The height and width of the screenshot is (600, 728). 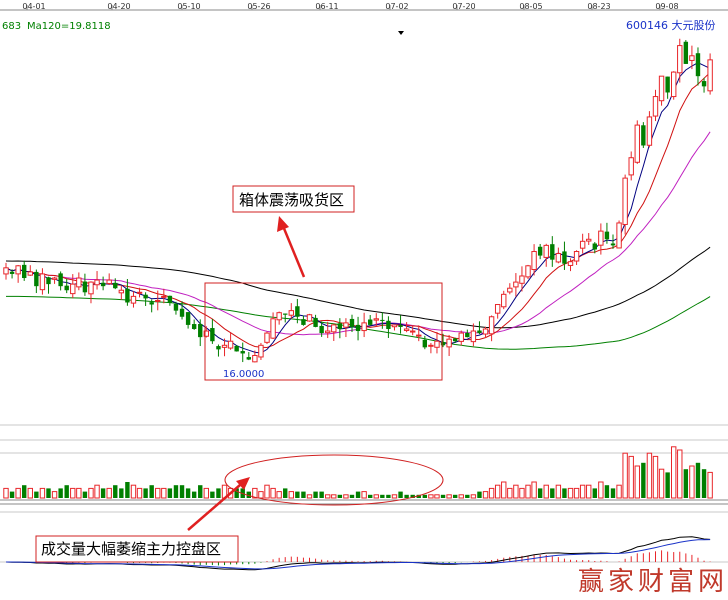 What do you see at coordinates (291, 200) in the screenshot?
I see `box-label-text: 箱体震荡吸货区` at bounding box center [291, 200].